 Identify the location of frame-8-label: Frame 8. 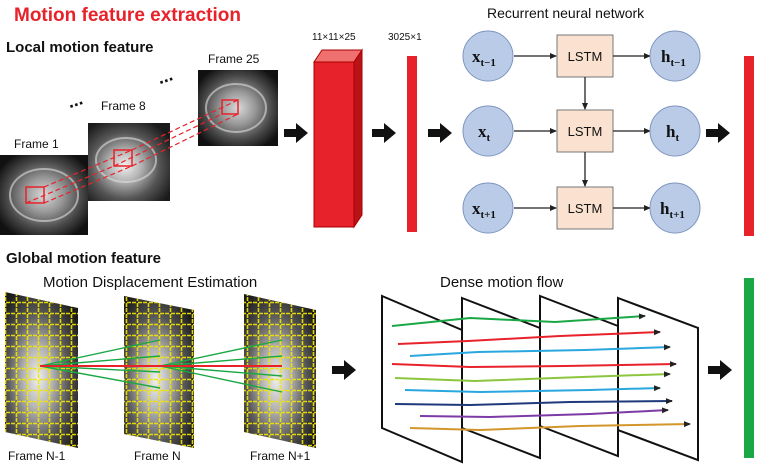
(123, 106).